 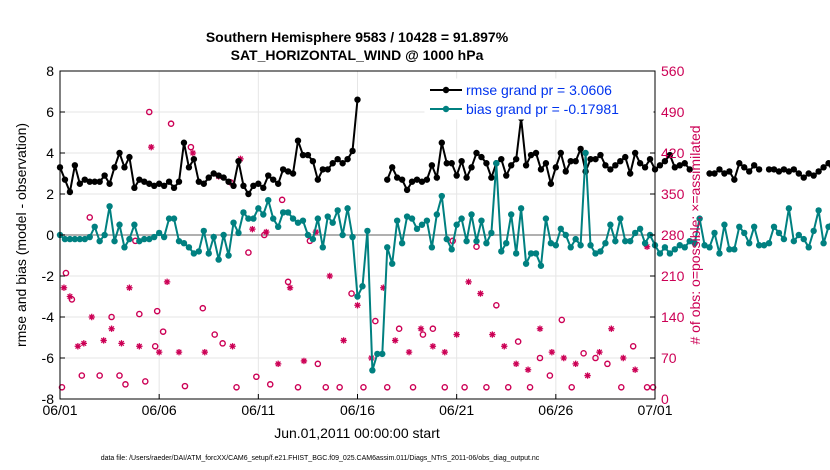 What do you see at coordinates (48, 399) in the screenshot?
I see `left-tick-label: -8` at bounding box center [48, 399].